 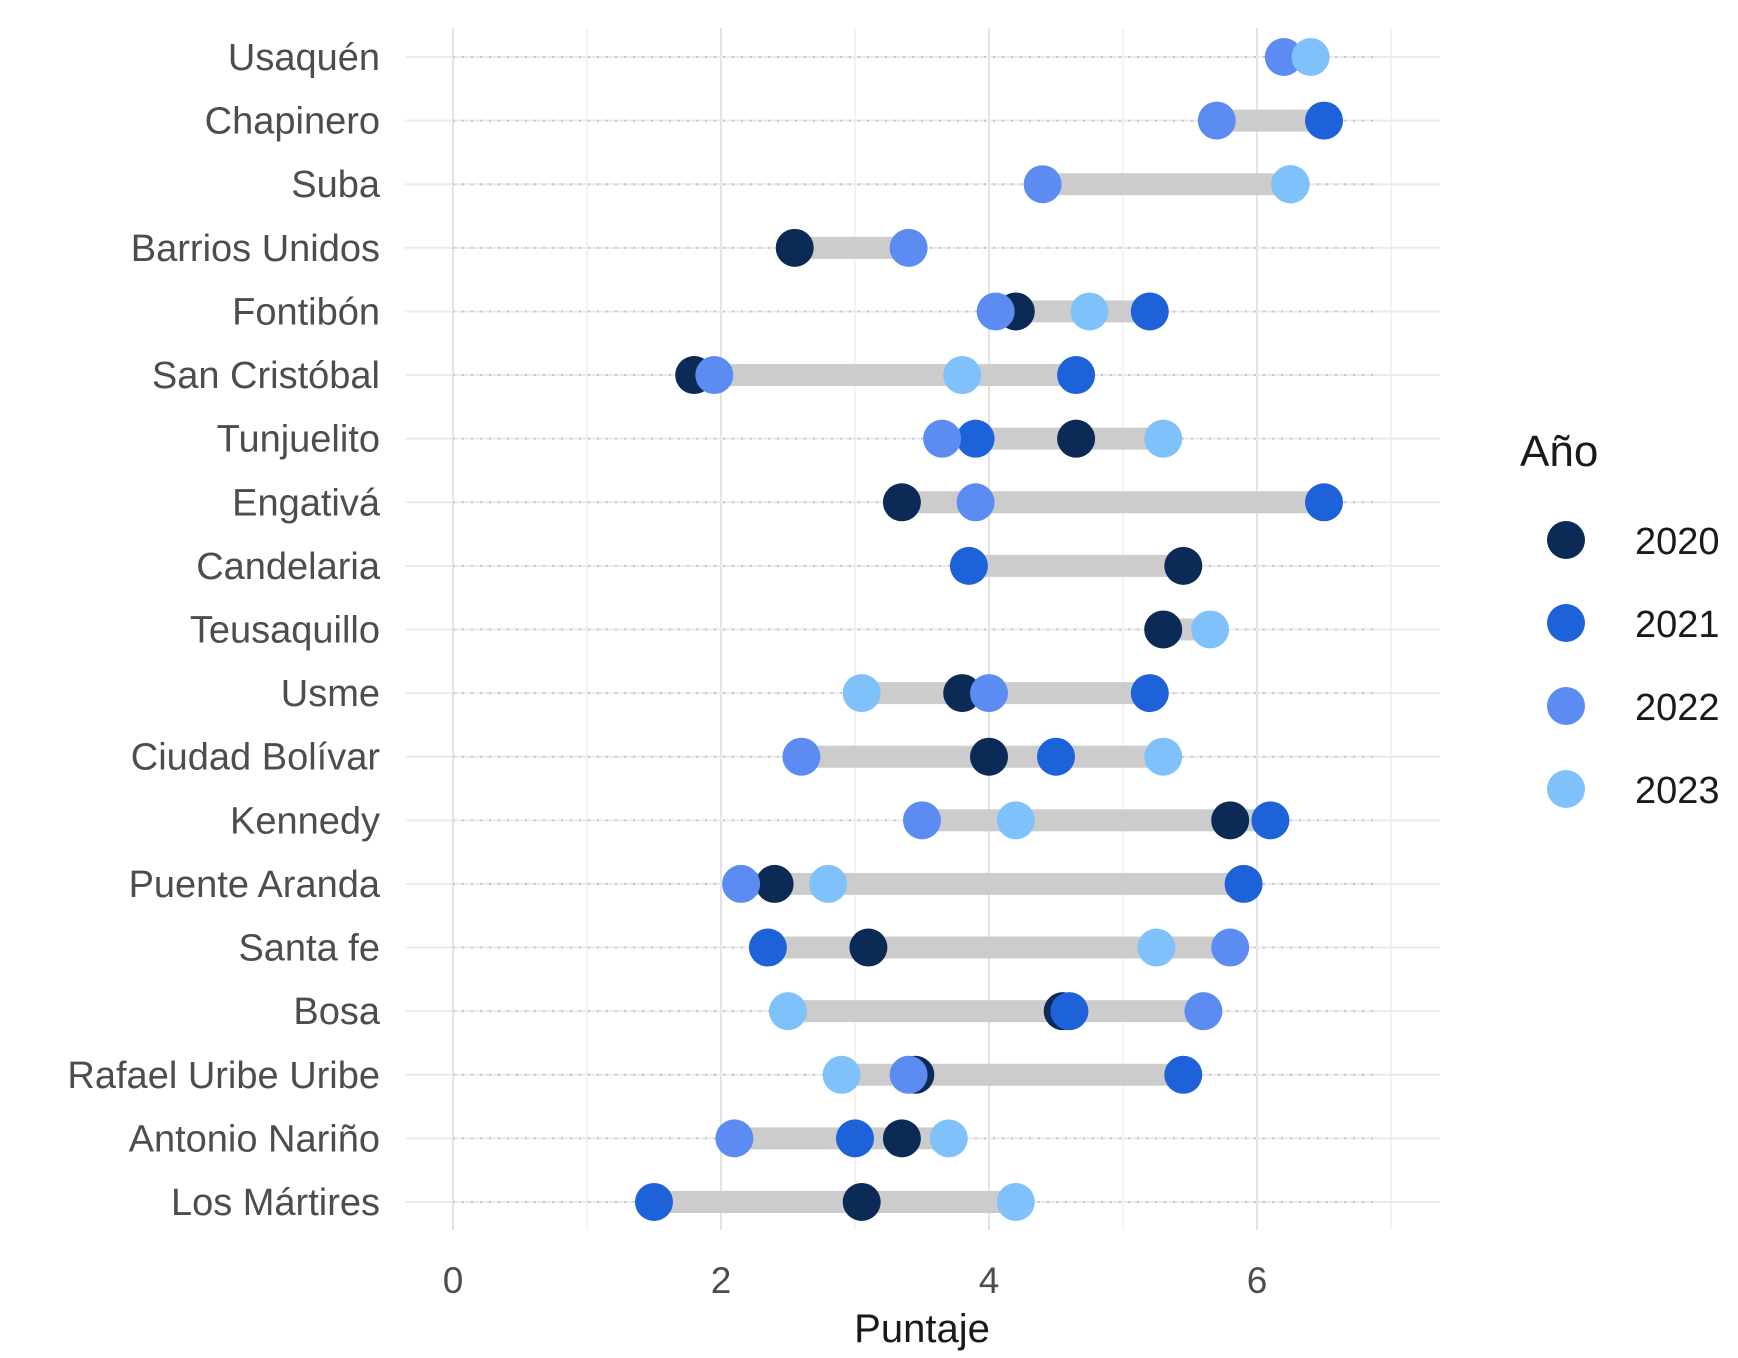 What do you see at coordinates (1559, 451) in the screenshot?
I see `legend-title: Año` at bounding box center [1559, 451].